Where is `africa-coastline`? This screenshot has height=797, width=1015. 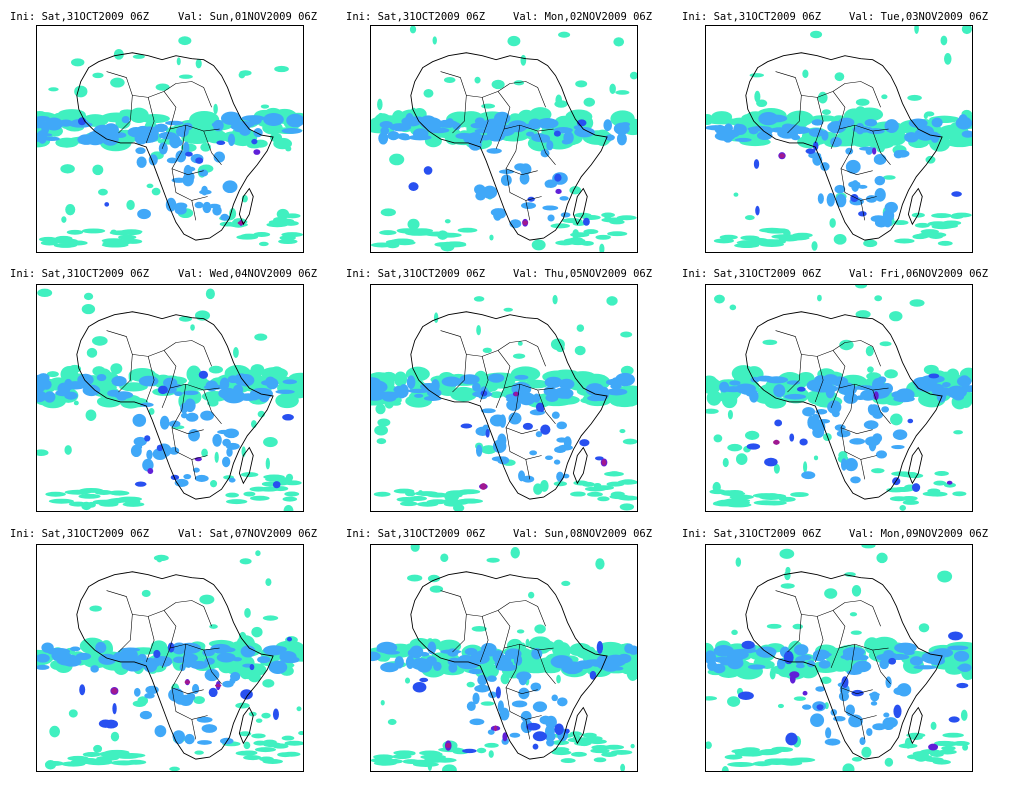
africa-coastline is located at coordinates (509, 405).